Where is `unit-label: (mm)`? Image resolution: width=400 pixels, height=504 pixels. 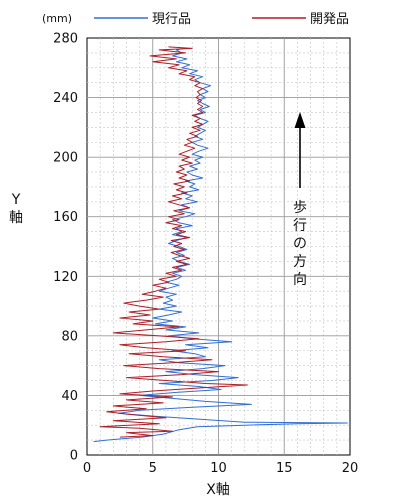
unit-label: (mm) is located at coordinates (57, 18).